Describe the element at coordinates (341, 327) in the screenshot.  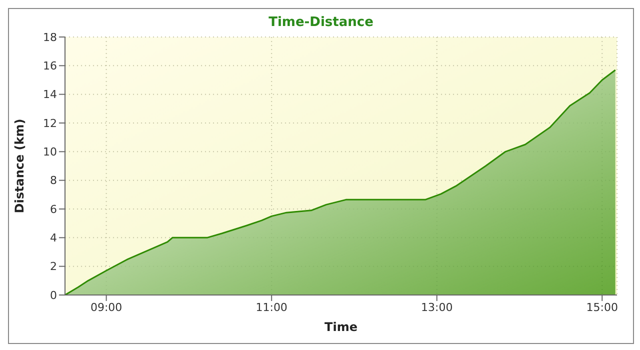
I see `x-axis-title: Time` at that location.